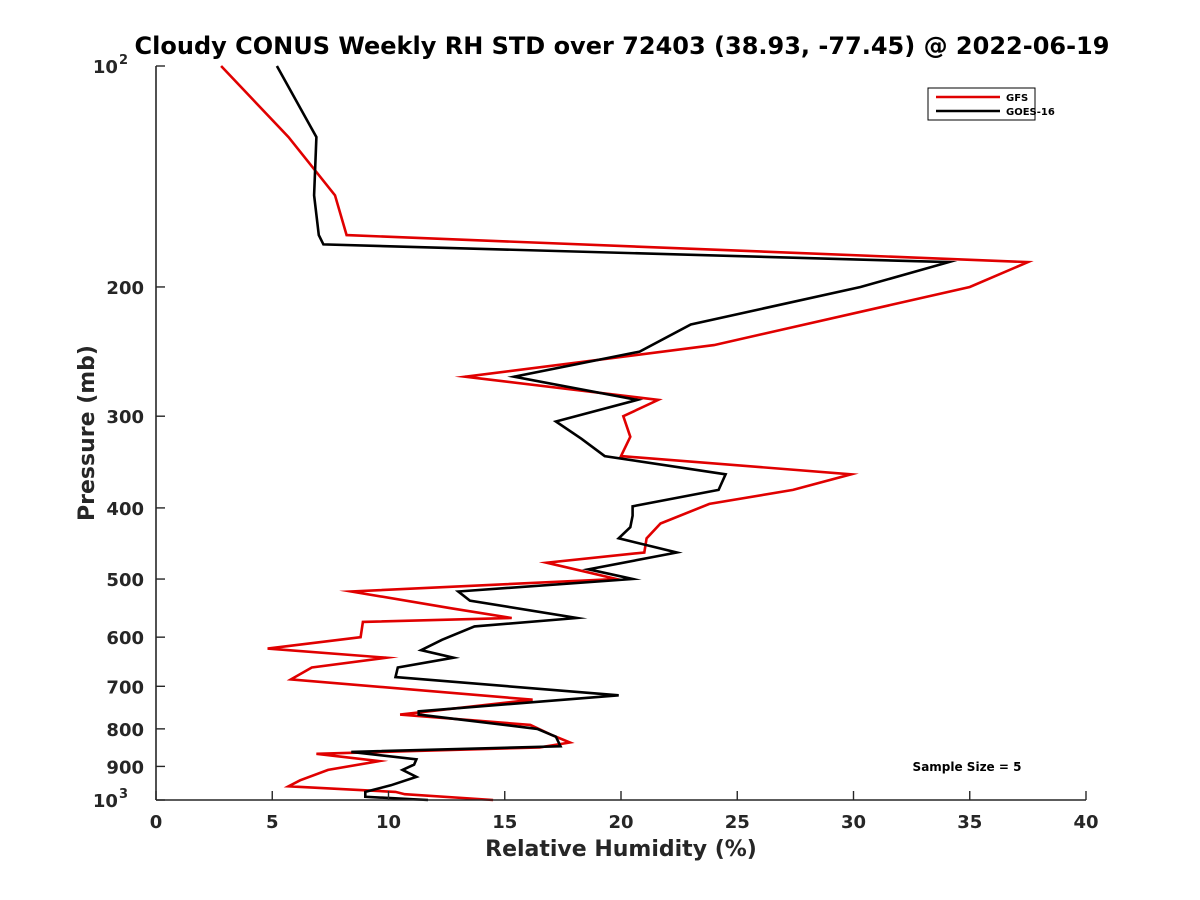 This screenshot has width=1200, height=900. I want to click on x-tick-label-5: 5, so click(272, 822).